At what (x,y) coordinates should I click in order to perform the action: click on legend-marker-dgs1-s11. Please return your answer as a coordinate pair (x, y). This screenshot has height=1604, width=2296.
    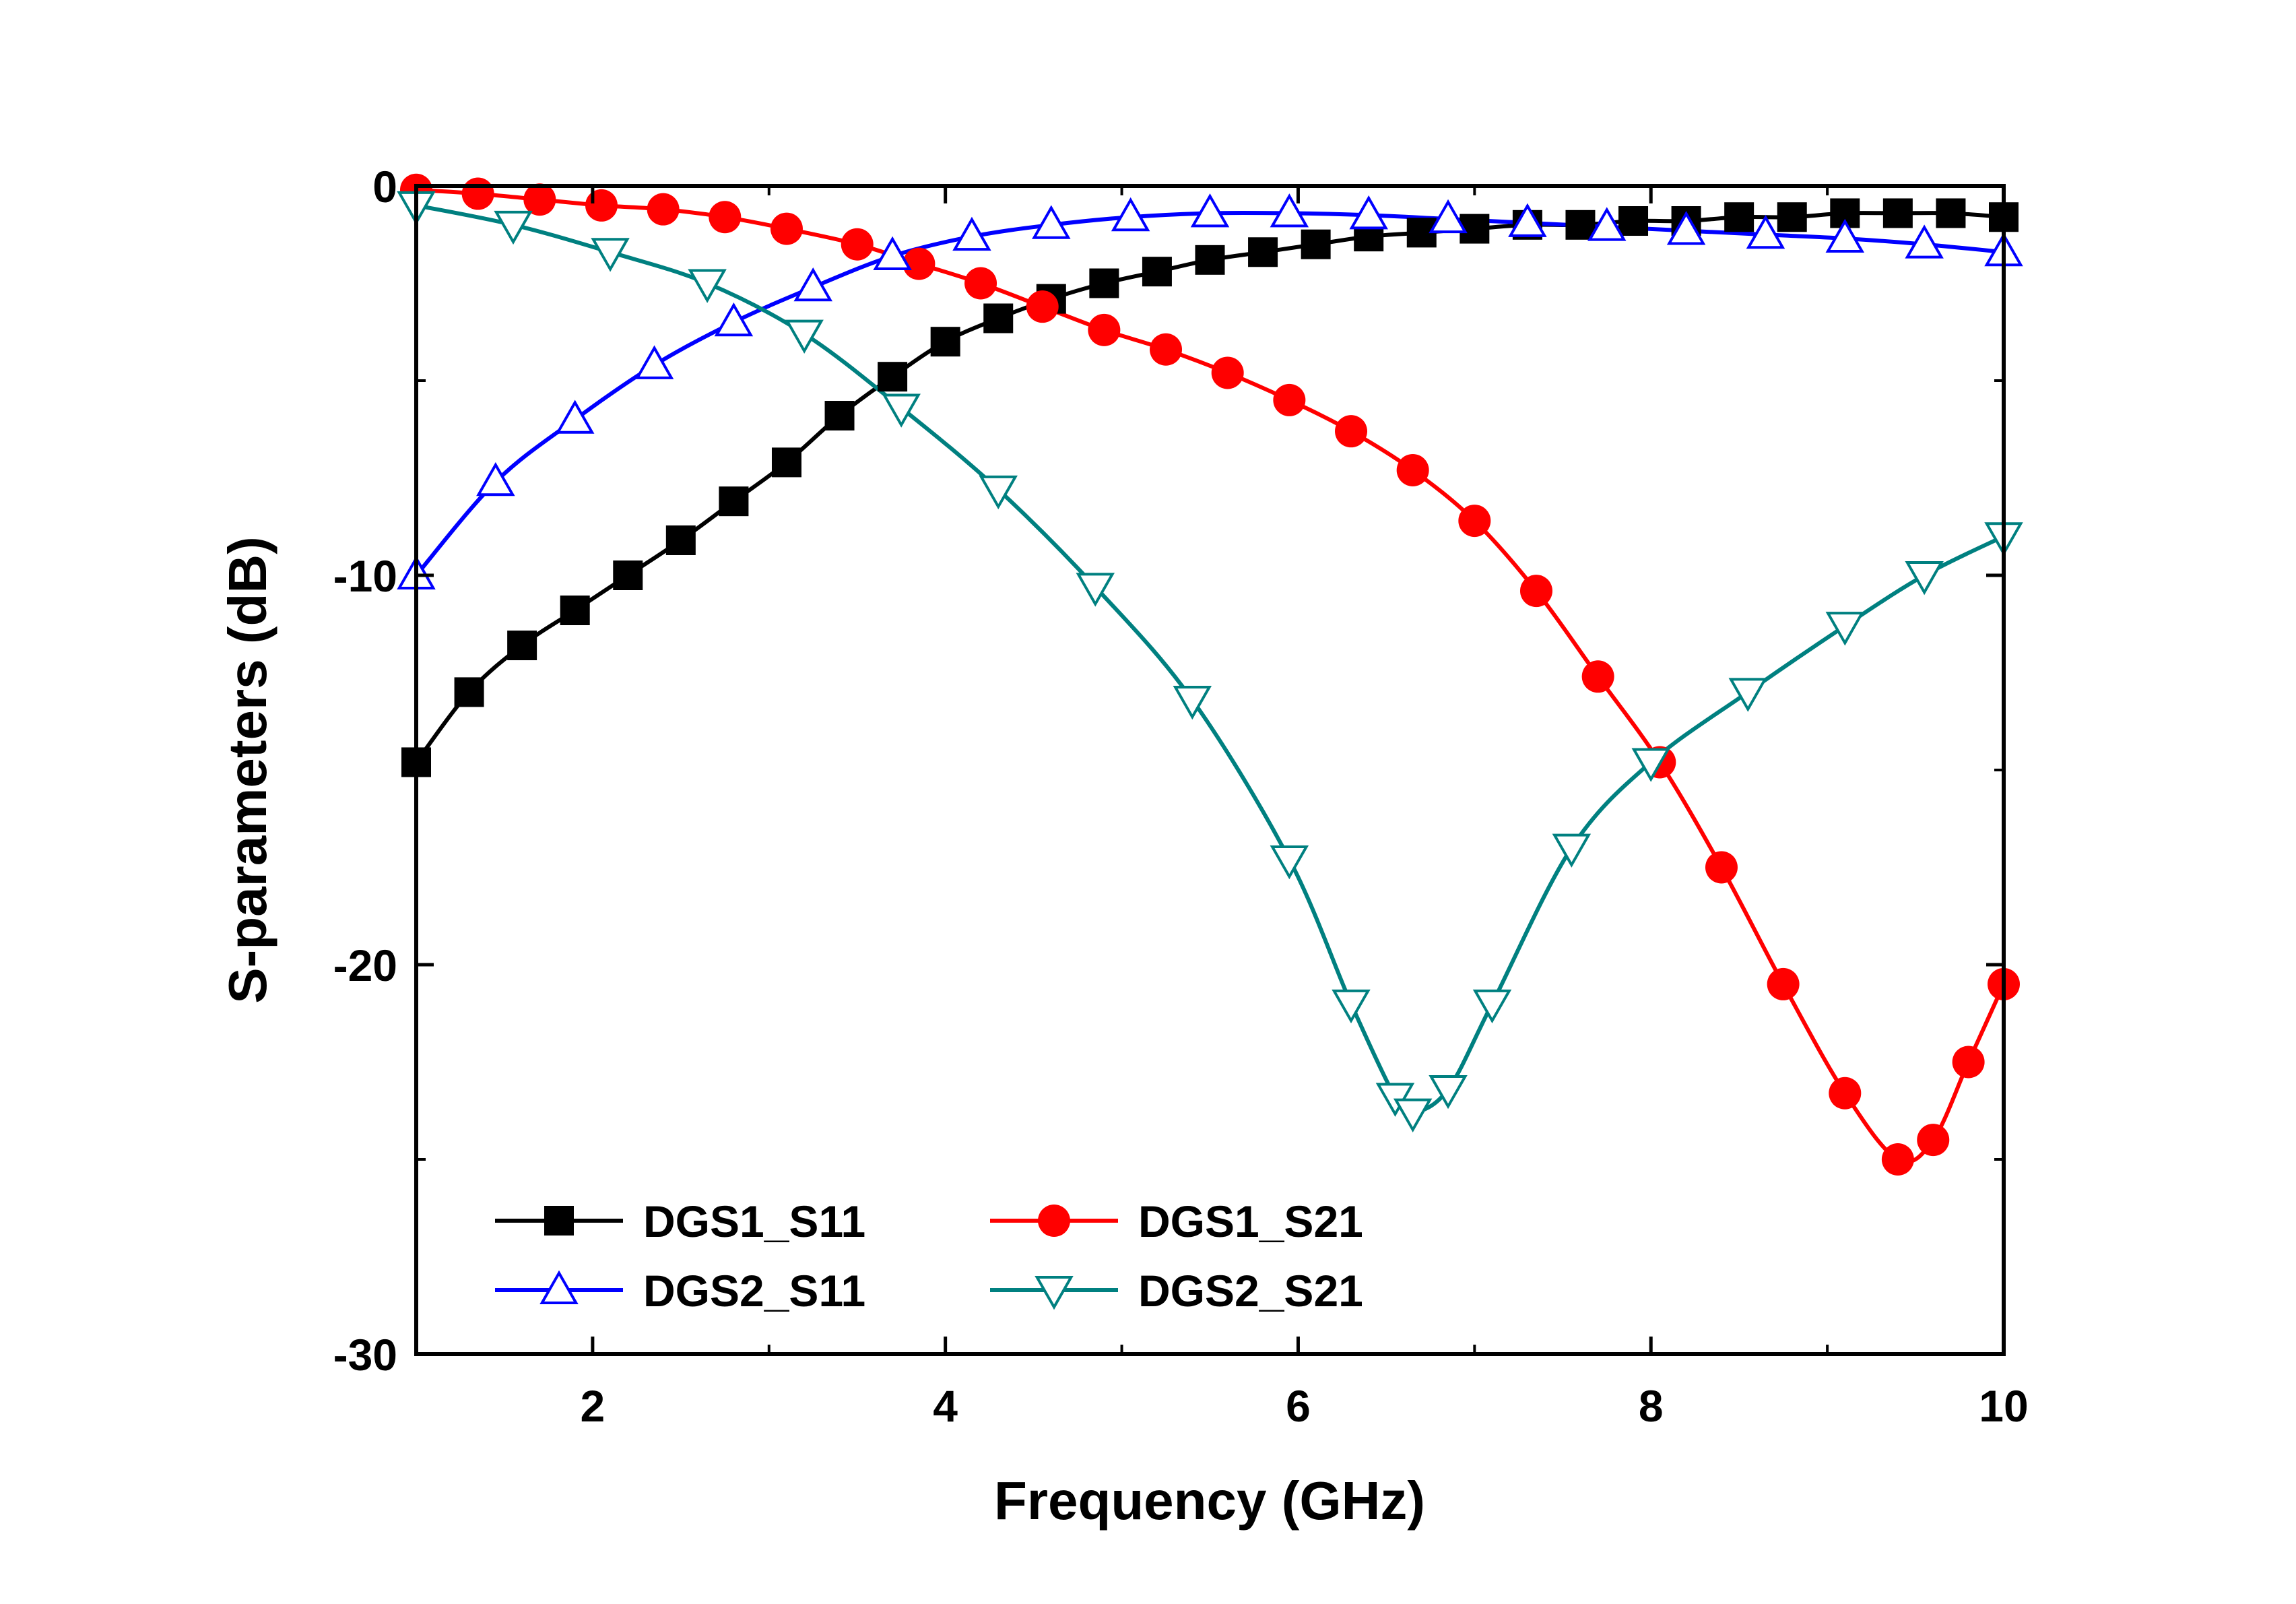
    Looking at the image, I should click on (559, 1221).